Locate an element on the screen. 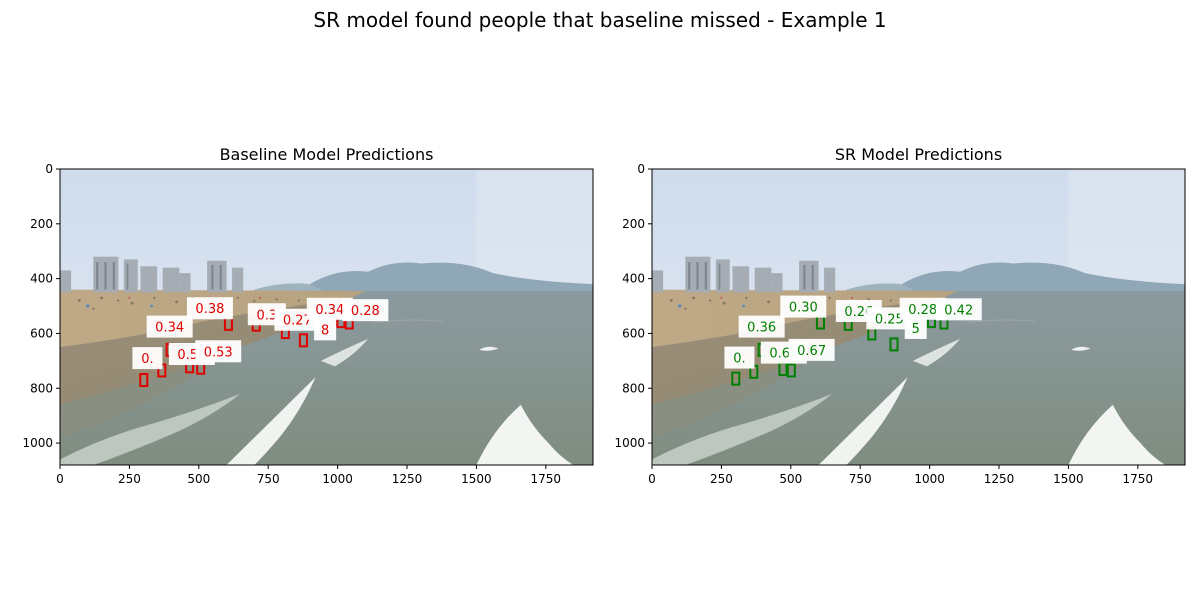  detection-score: 8 is located at coordinates (325, 330).